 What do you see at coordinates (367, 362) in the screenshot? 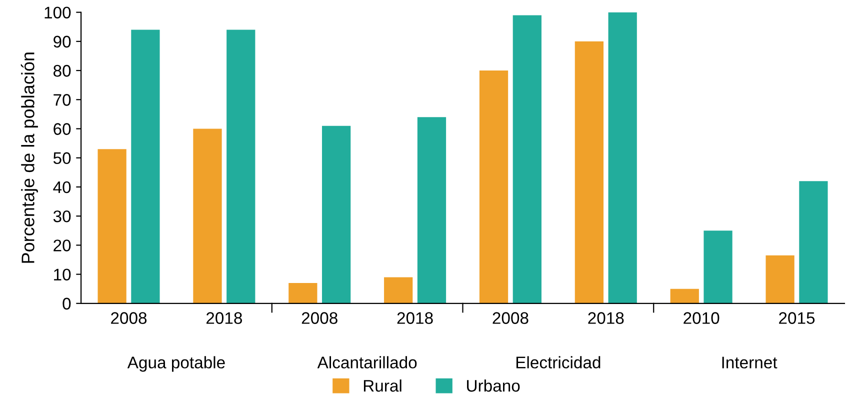
I see `text: Alcantarillado` at bounding box center [367, 362].